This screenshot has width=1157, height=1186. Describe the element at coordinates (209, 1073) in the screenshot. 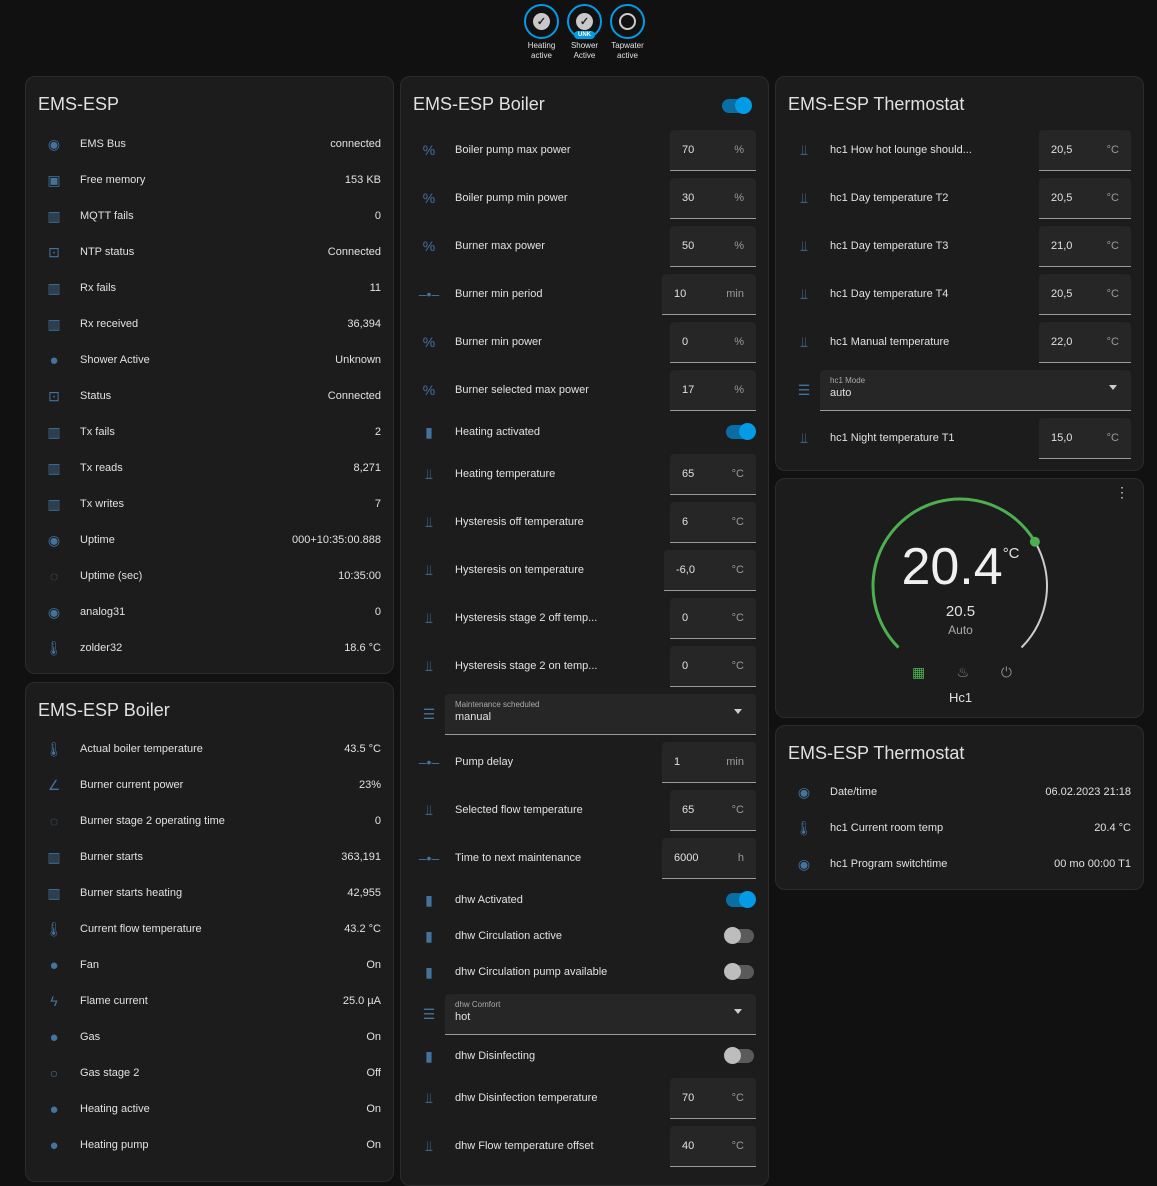

I see `entity-row: ○ Gas stage 2 Off` at that location.